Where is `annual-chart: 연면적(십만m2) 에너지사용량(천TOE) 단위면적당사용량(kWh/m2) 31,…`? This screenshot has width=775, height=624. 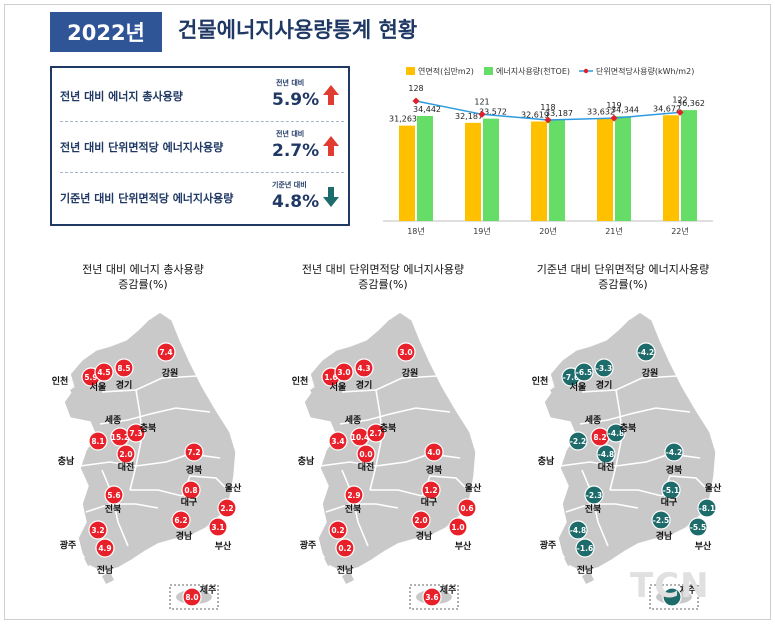 annual-chart: 연면적(십만m2) 에너지사용량(천TOE) 단위면적당사용량(kWh/m2) 31,… is located at coordinates (548, 151).